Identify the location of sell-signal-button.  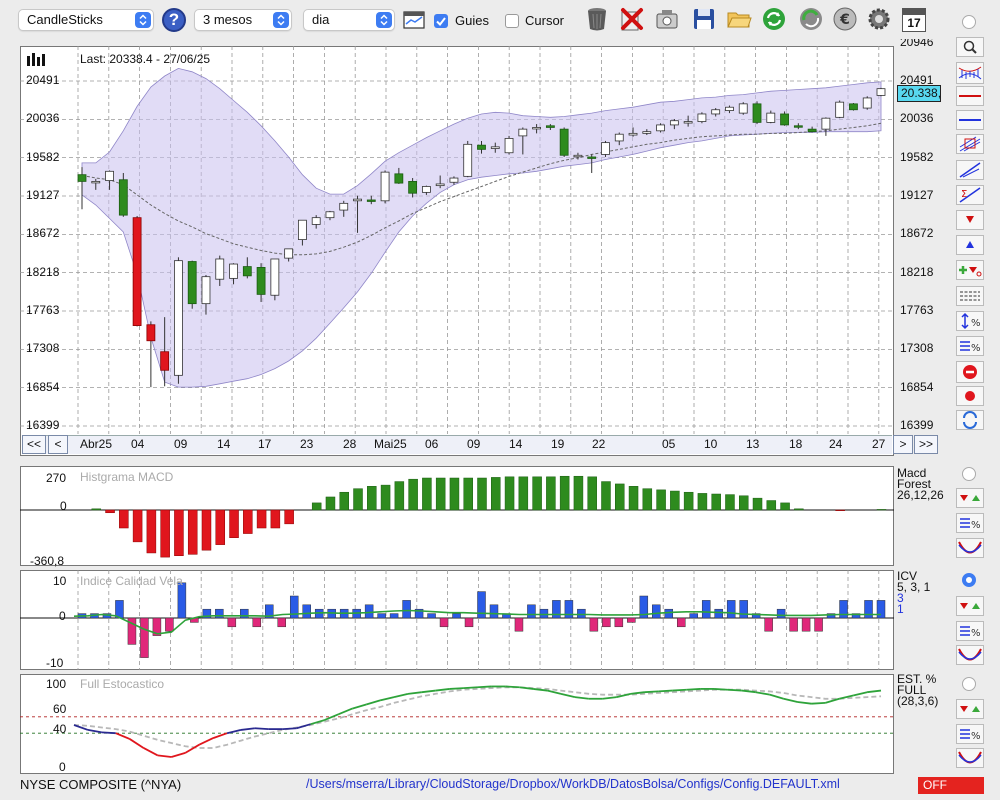
(970, 220).